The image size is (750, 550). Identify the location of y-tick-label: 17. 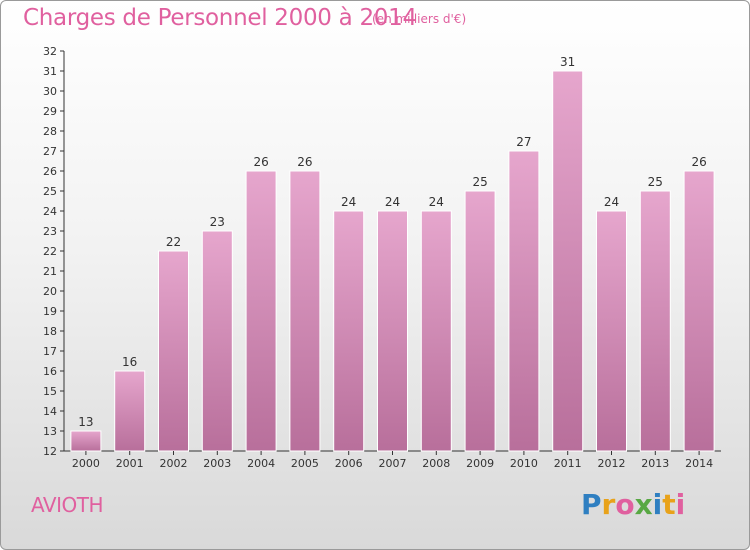
(50, 351).